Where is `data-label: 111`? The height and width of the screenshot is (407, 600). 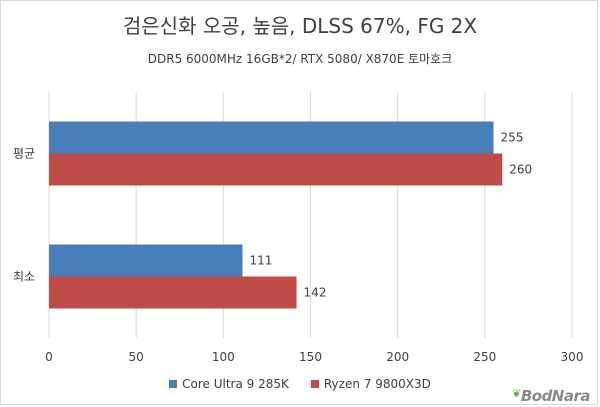 data-label: 111 is located at coordinates (261, 261).